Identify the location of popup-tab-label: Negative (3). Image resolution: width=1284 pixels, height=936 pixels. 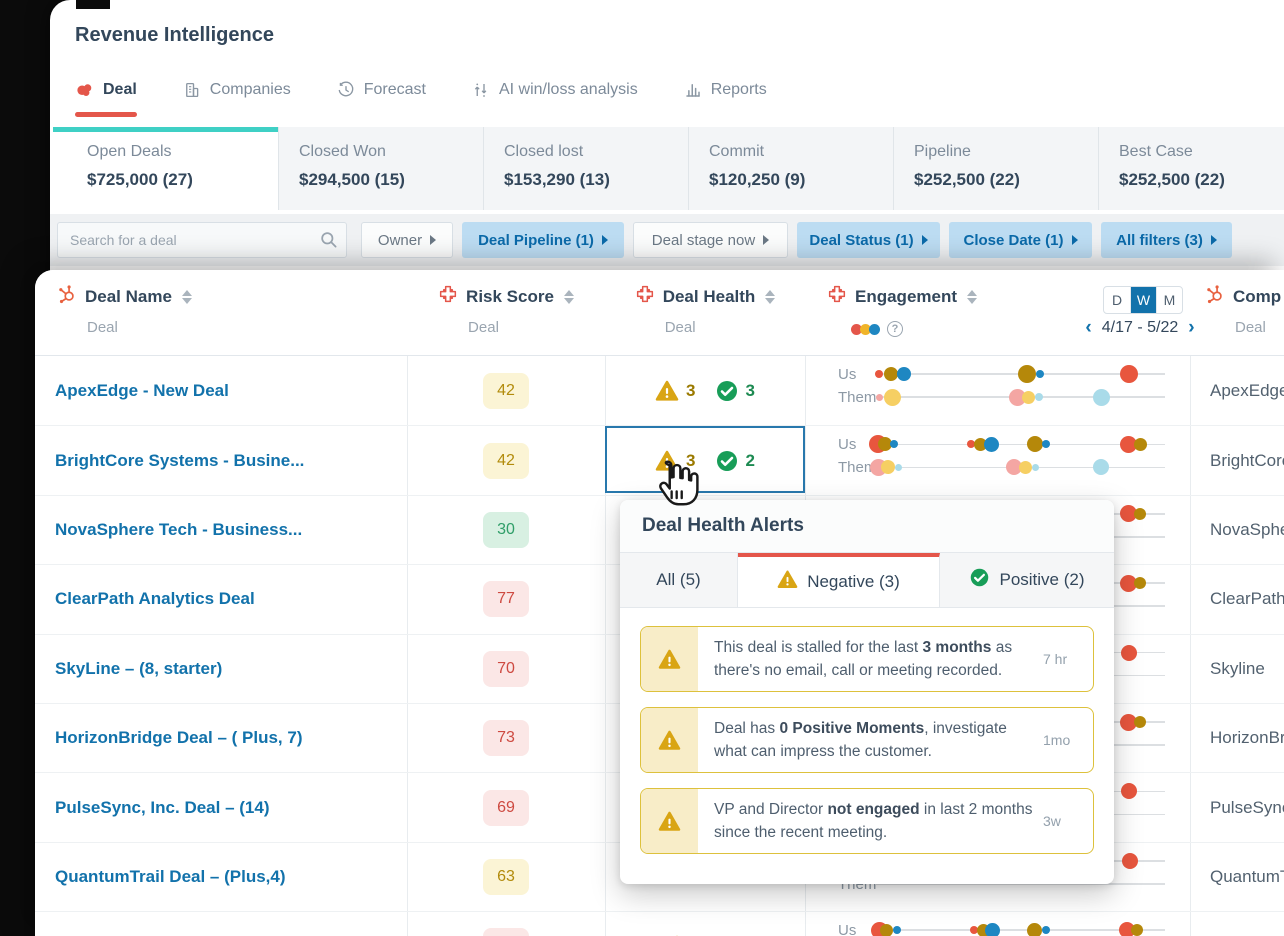
(853, 581).